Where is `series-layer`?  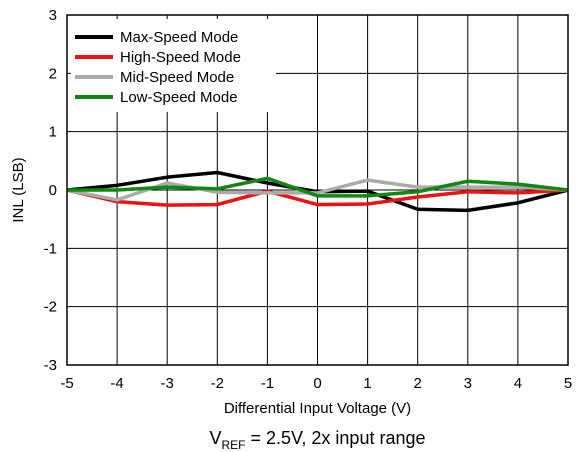
series-layer is located at coordinates (317, 191).